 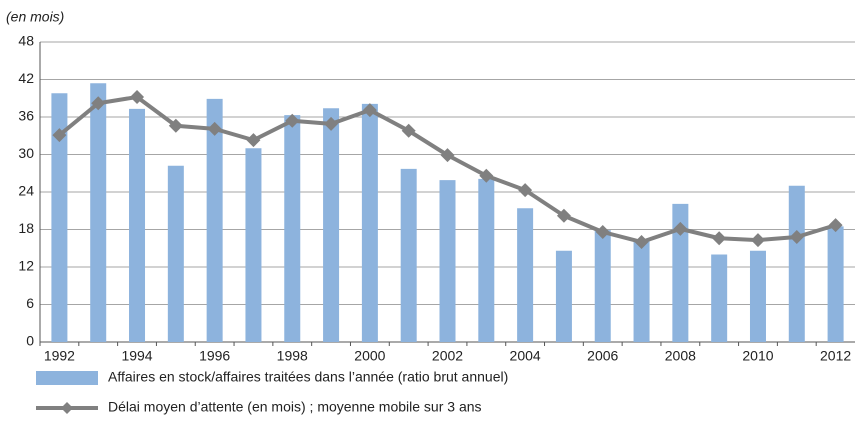 I want to click on y-tick-label: 12, so click(x=26, y=266).